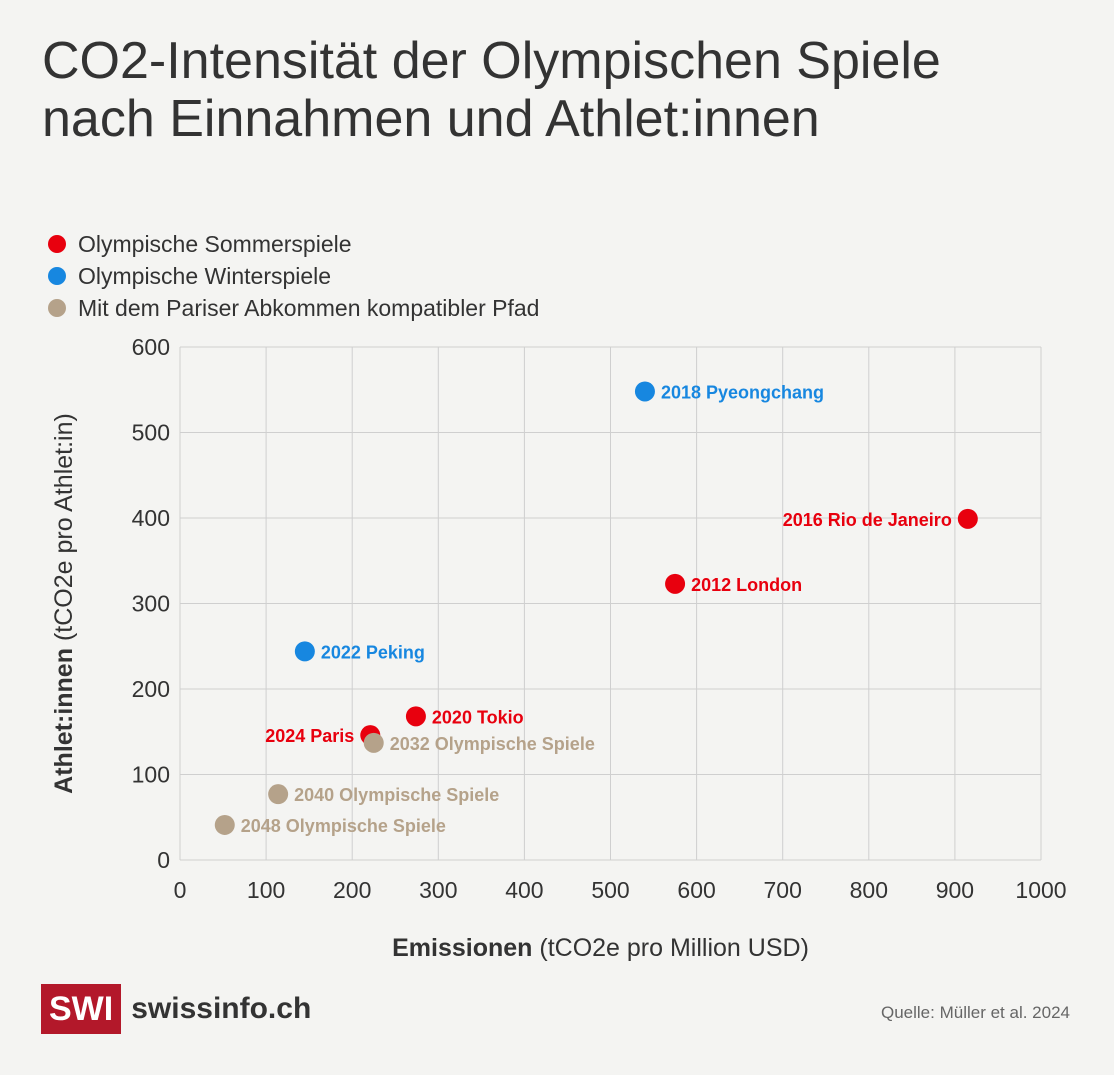 This screenshot has width=1114, height=1075. What do you see at coordinates (163, 860) in the screenshot?
I see `y-tick-label: 0` at bounding box center [163, 860].